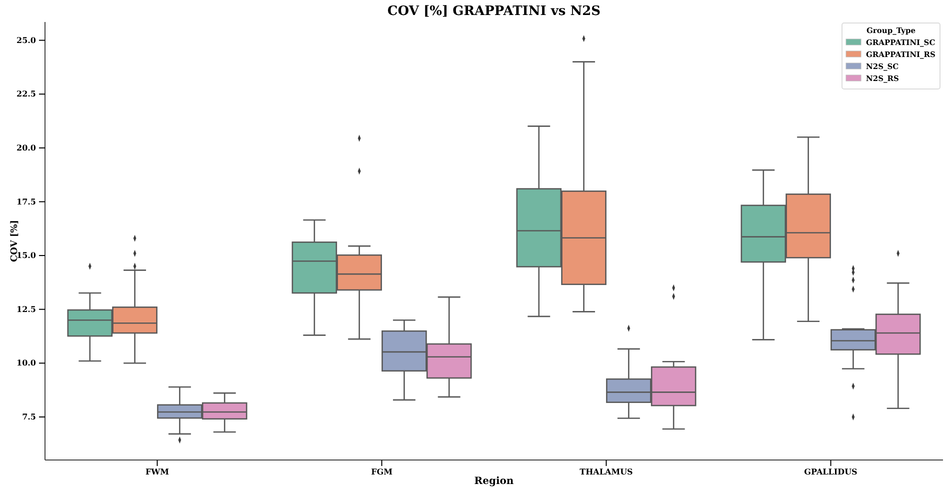 The image size is (945, 488). What do you see at coordinates (26, 147) in the screenshot?
I see `y-tick-label: 20.0` at bounding box center [26, 147].